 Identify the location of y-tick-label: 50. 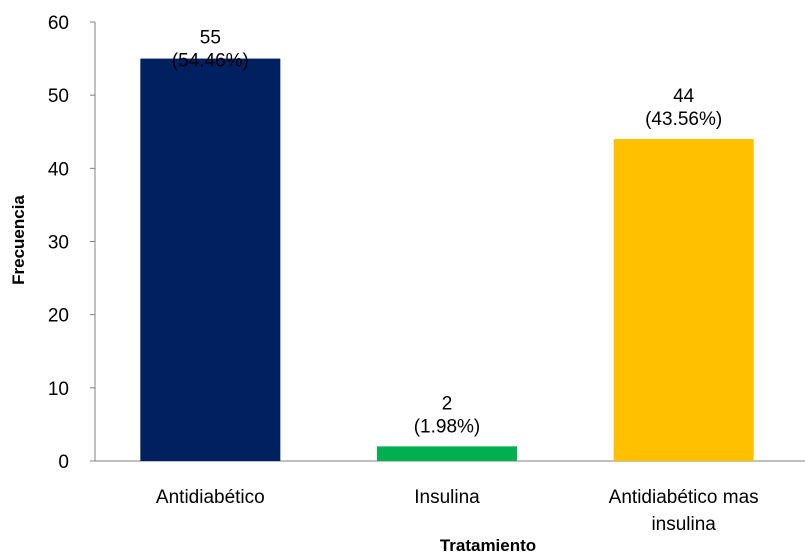
(58, 96).